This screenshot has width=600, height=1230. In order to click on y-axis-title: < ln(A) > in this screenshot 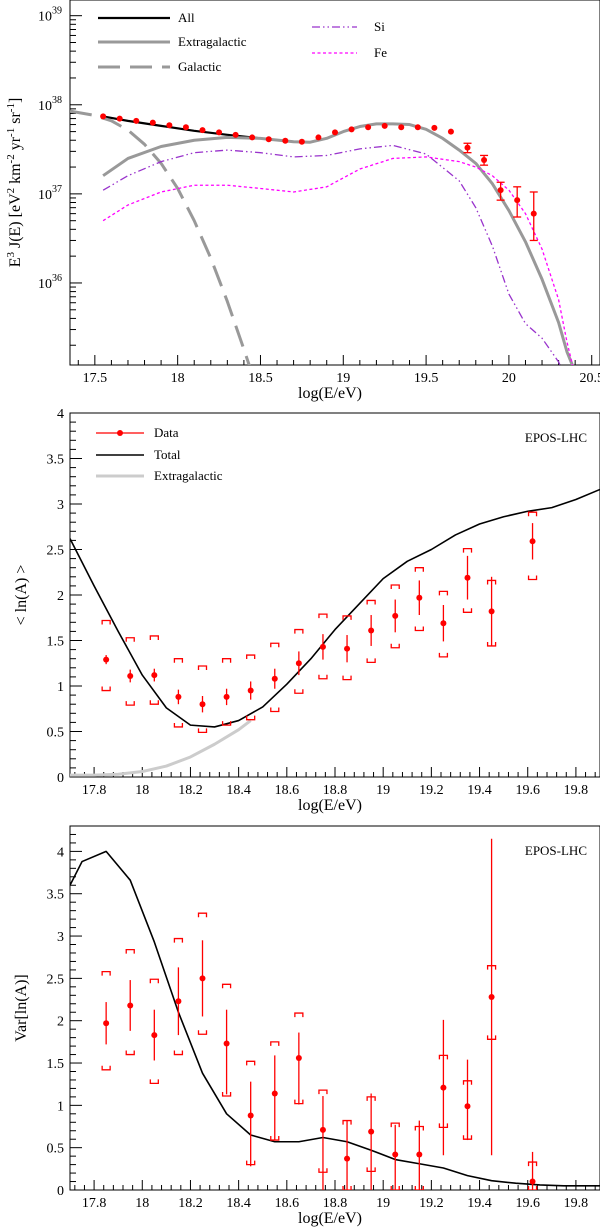, I will do `click(21, 595)`.